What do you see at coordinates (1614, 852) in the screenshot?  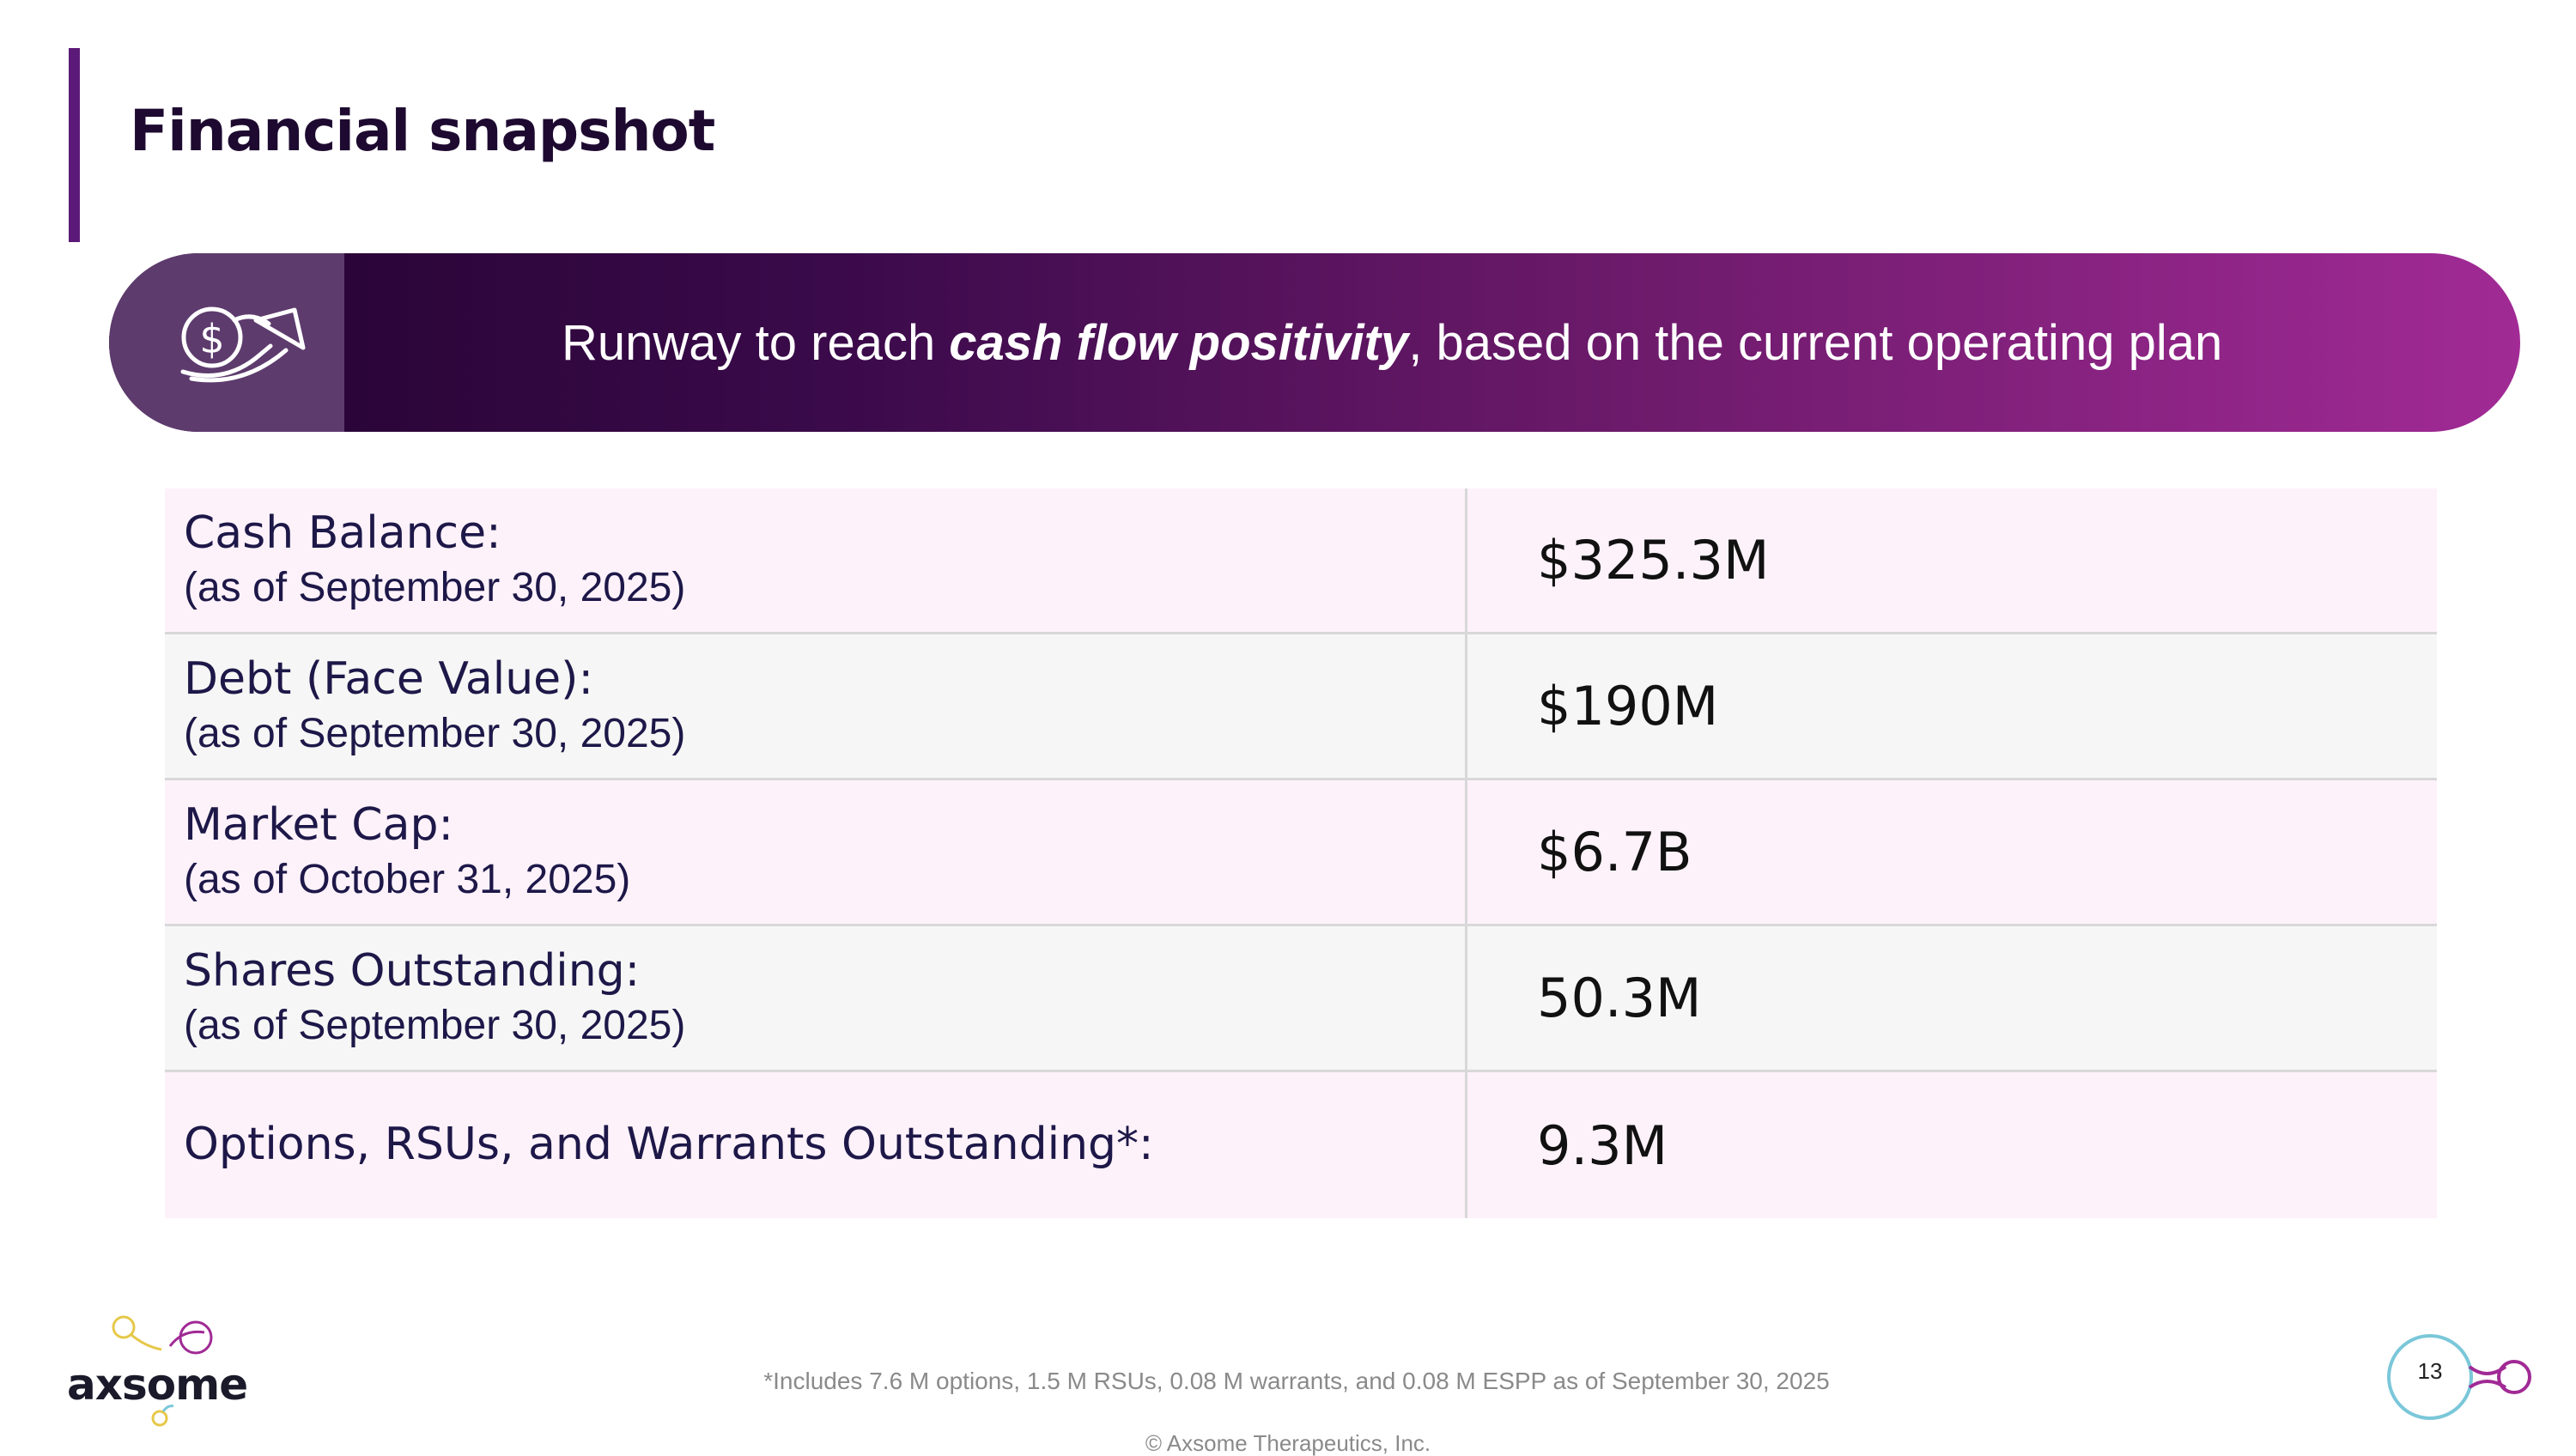 I see `row-value: $6.7B` at bounding box center [1614, 852].